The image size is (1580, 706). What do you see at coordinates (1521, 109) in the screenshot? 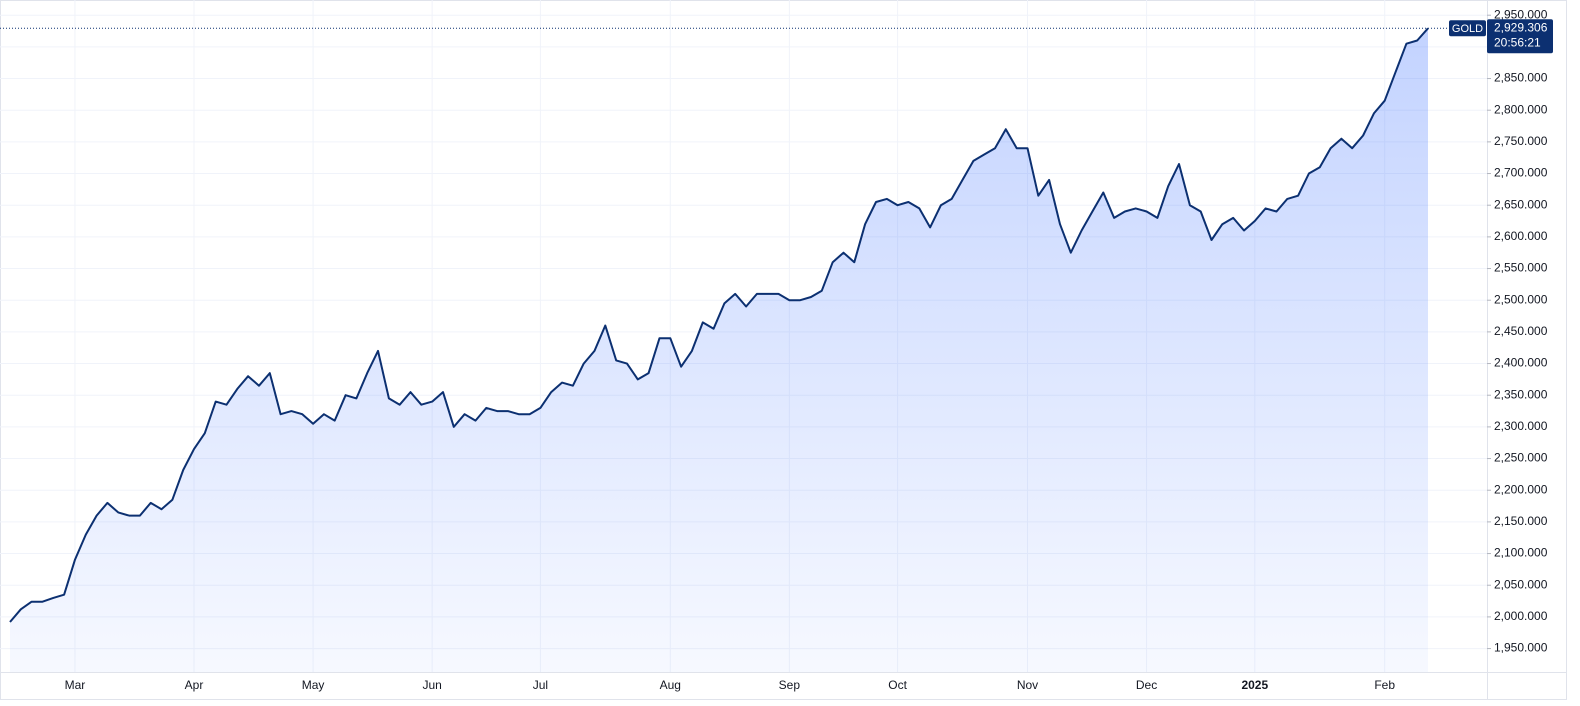
I see `y-tick-label: 2,800.000` at bounding box center [1521, 109].